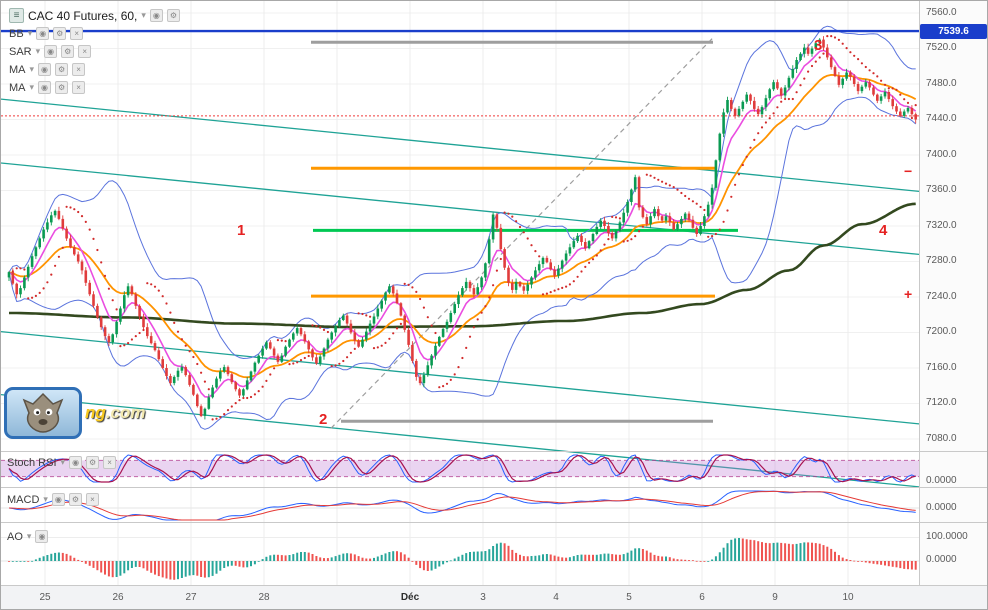 The height and width of the screenshot is (610, 988). I want to click on ao-legend: AO ▾ ◉, so click(28, 536).